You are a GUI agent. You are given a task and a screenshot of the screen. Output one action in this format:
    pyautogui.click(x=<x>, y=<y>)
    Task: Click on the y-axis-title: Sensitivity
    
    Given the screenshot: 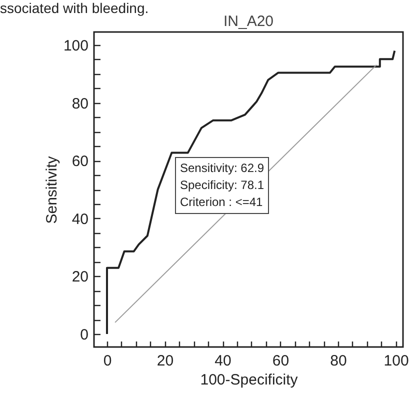 What is the action you would take?
    pyautogui.click(x=51, y=190)
    